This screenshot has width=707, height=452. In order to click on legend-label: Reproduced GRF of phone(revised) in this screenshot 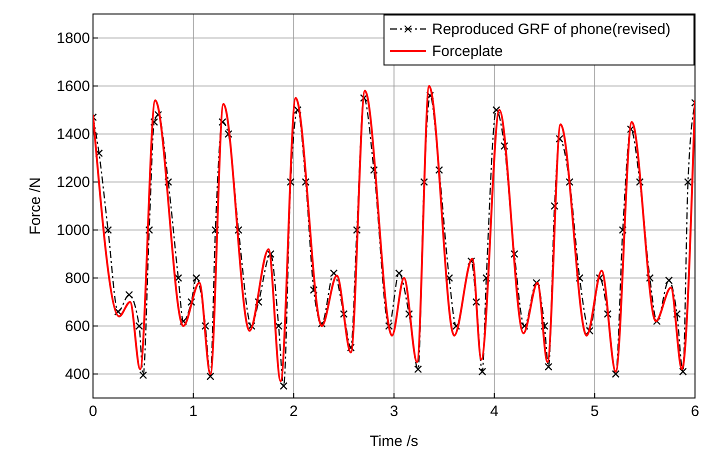, I will do `click(551, 29)`.